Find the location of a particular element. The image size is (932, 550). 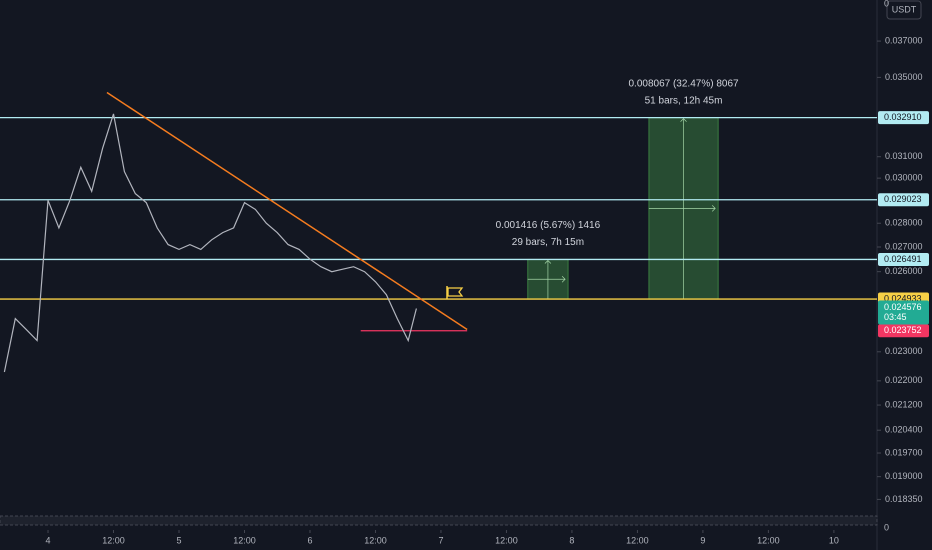

position-label: 51 bars, 12h 45m is located at coordinates (684, 100).